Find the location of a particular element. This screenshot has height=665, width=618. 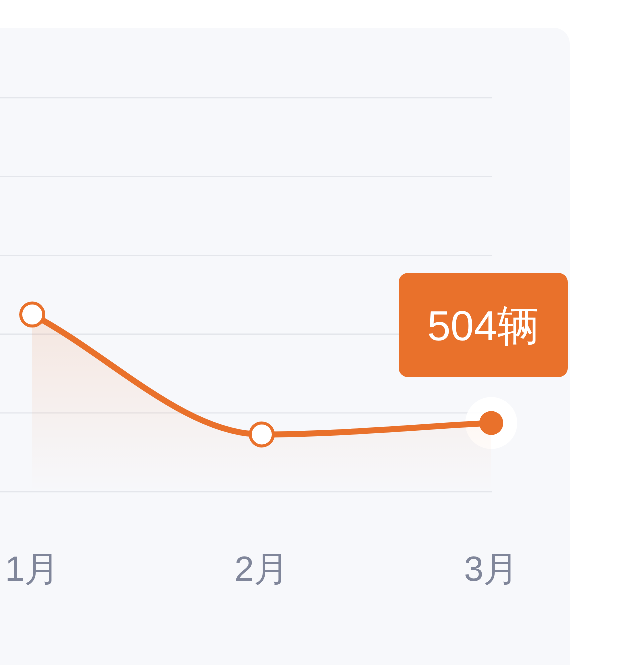

x-tick-label: 3月 is located at coordinates (491, 569).